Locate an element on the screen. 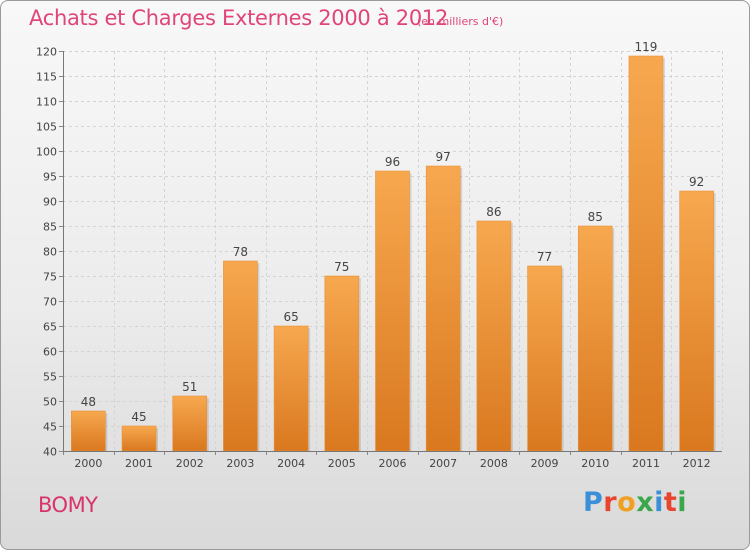 The width and height of the screenshot is (750, 550). data-label: 65 is located at coordinates (290, 317).